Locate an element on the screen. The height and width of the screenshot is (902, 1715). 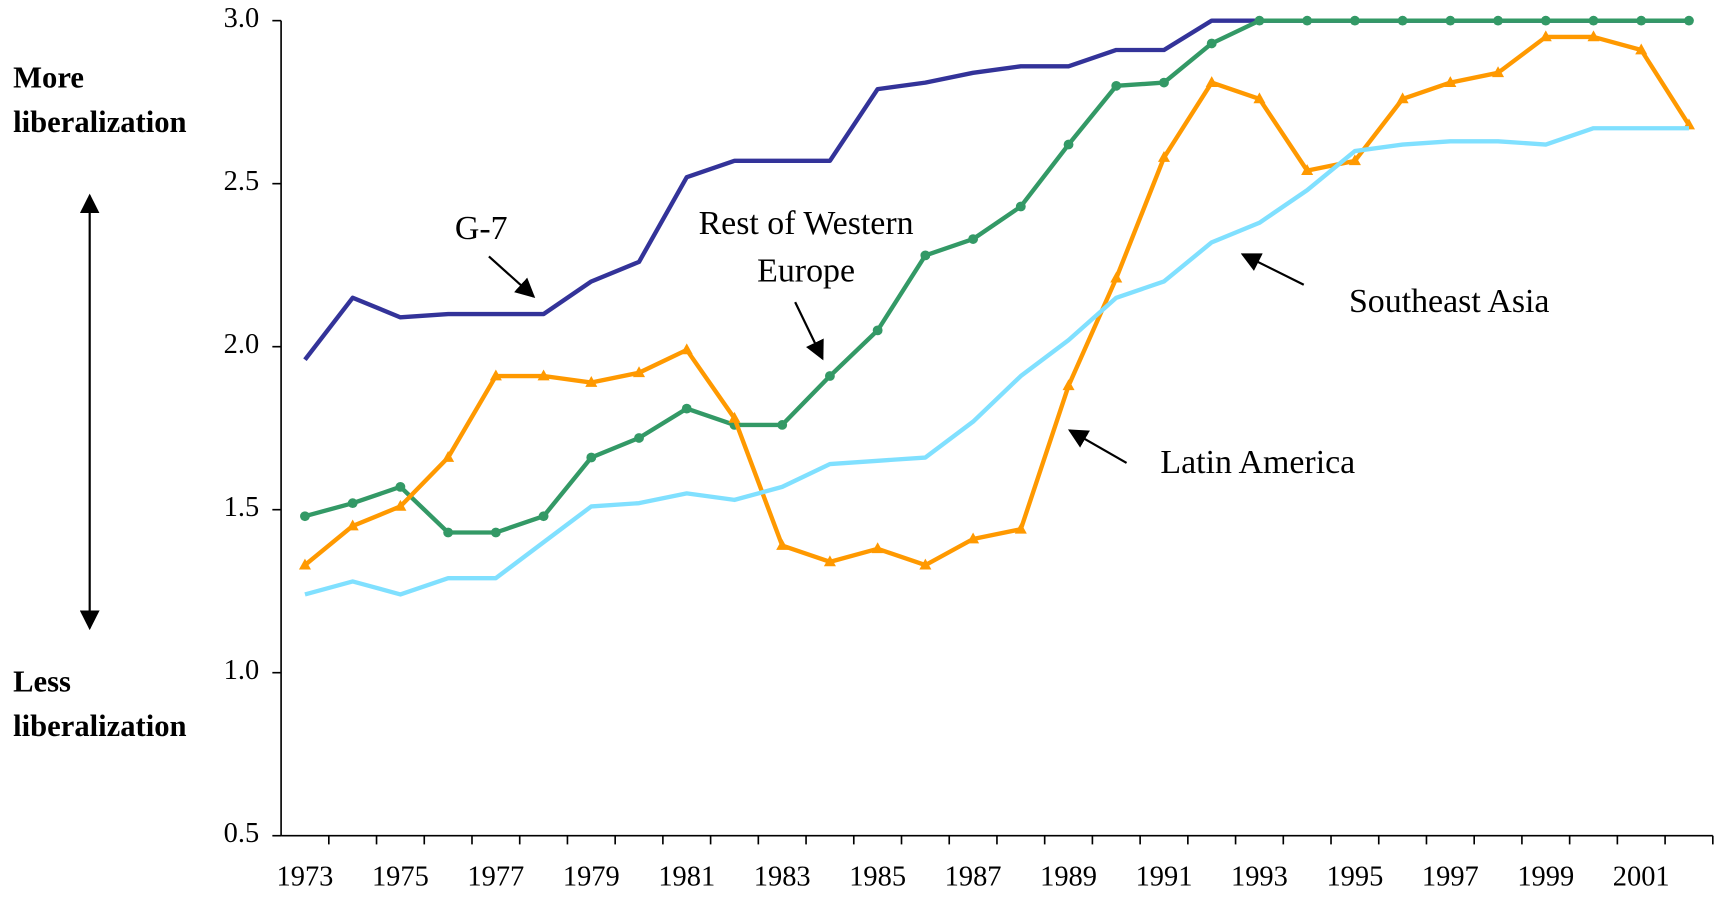
y-tick-label: 0.5 is located at coordinates (242, 833).